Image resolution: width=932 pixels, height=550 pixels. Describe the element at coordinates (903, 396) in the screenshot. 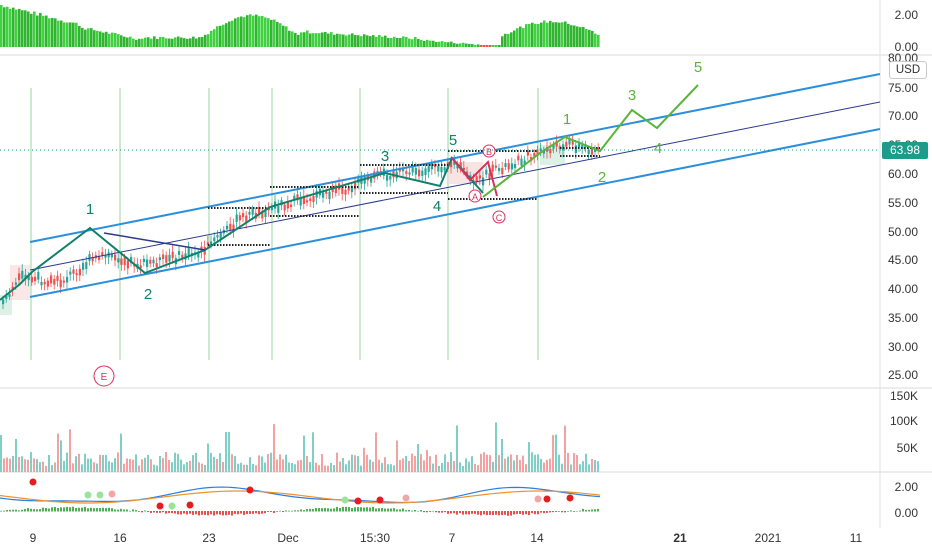

I see `volume-scale-label: 150K` at that location.